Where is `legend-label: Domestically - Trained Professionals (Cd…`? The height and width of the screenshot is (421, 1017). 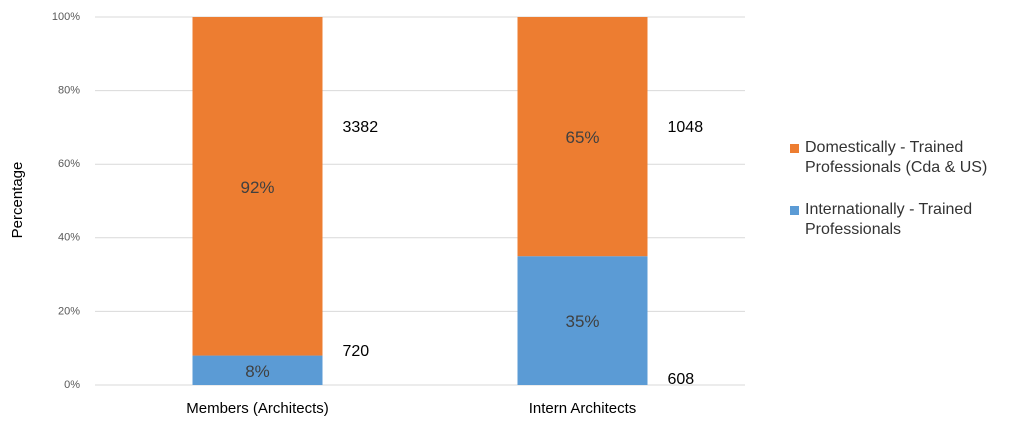
legend-label: Domestically - Trained Professionals (Cd… is located at coordinates (896, 157).